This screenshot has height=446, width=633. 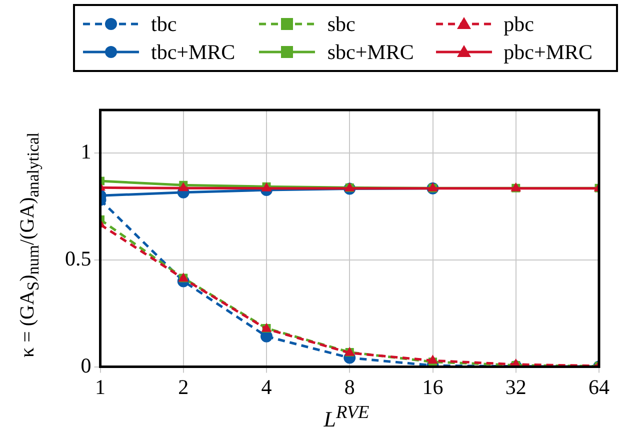 I want to click on y-tick-label: 0, so click(x=86, y=365).